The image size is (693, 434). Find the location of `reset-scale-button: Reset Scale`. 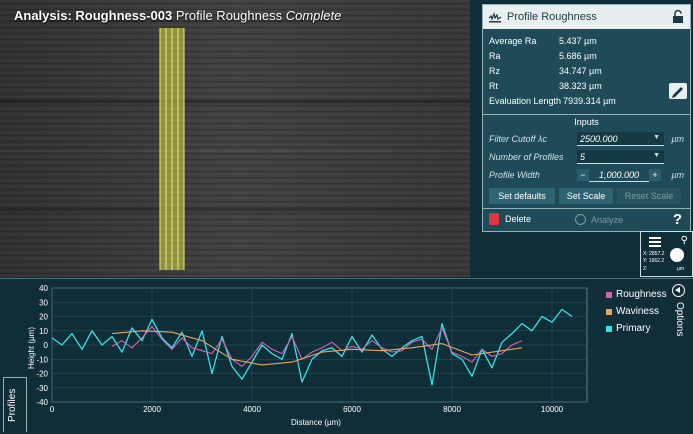

reset-scale-button: Reset Scale is located at coordinates (649, 196).